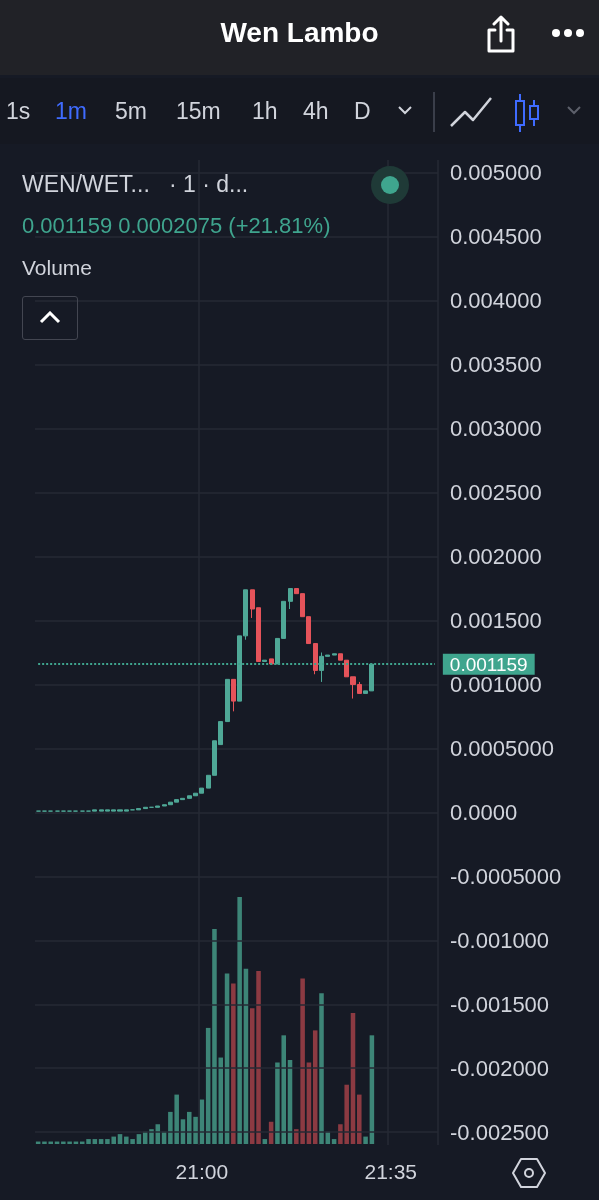 This screenshot has height=1200, width=599. Describe the element at coordinates (316, 111) in the screenshot. I see `text: 4h` at that location.